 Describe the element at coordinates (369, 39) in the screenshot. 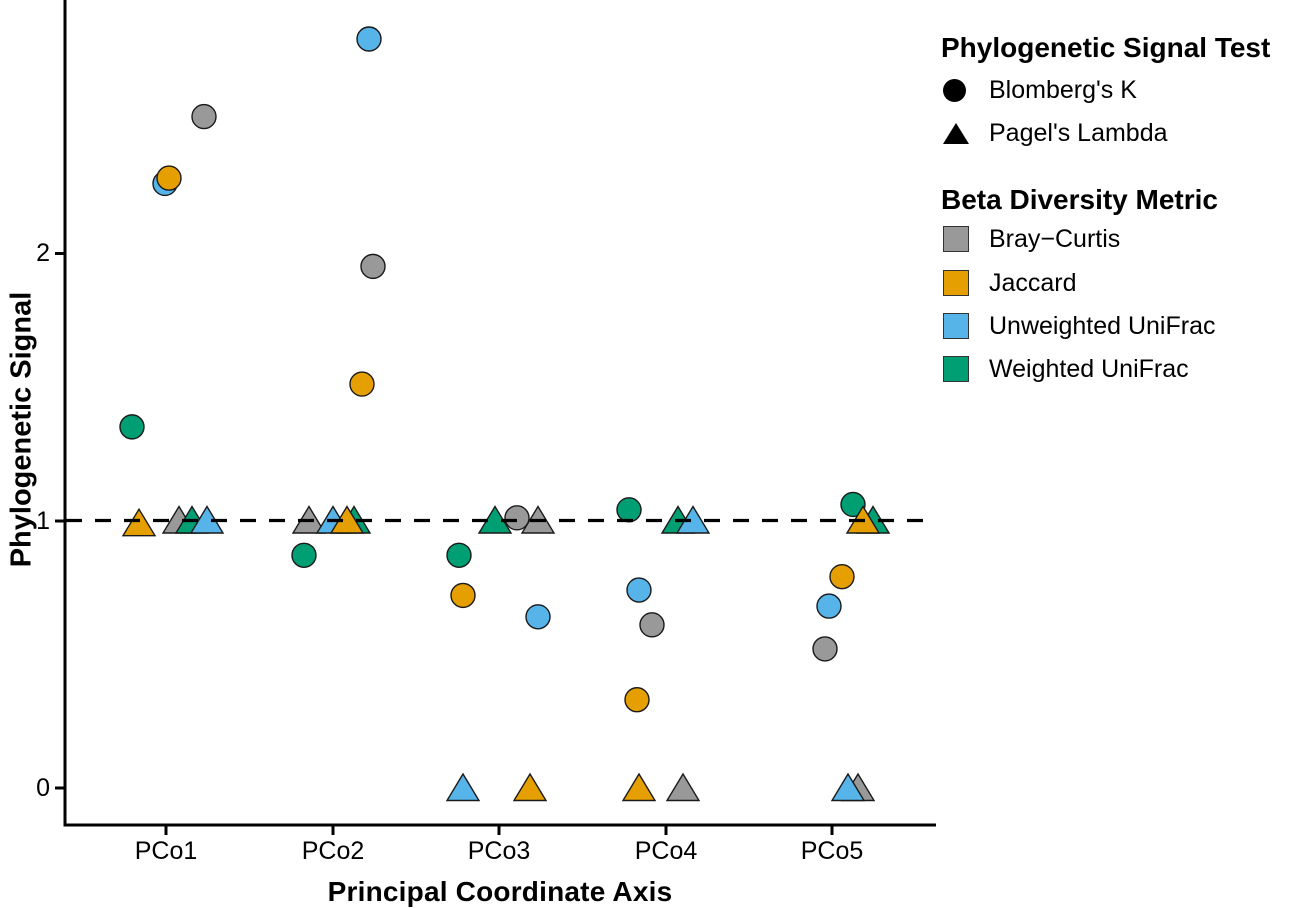

I see `point-pco2-blomberg-s-k-unweighted-unifrac` at that location.